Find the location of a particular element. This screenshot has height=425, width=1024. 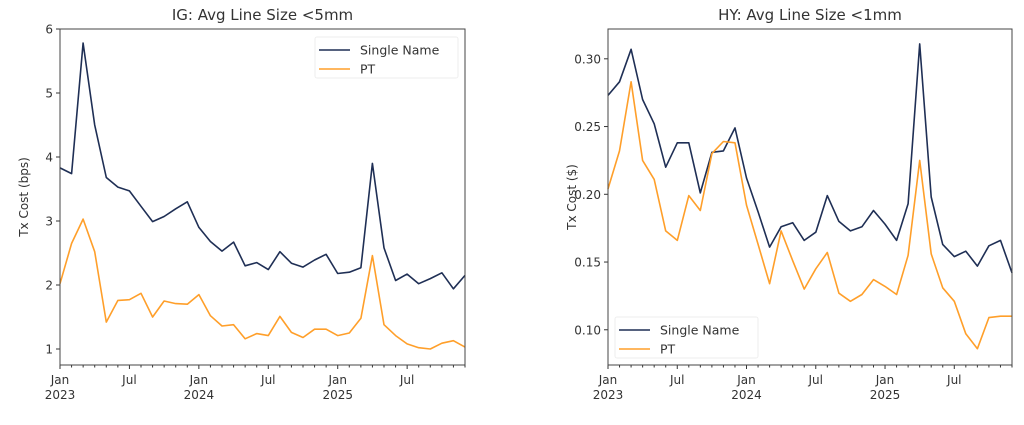

series-line-pt is located at coordinates (262, 284).